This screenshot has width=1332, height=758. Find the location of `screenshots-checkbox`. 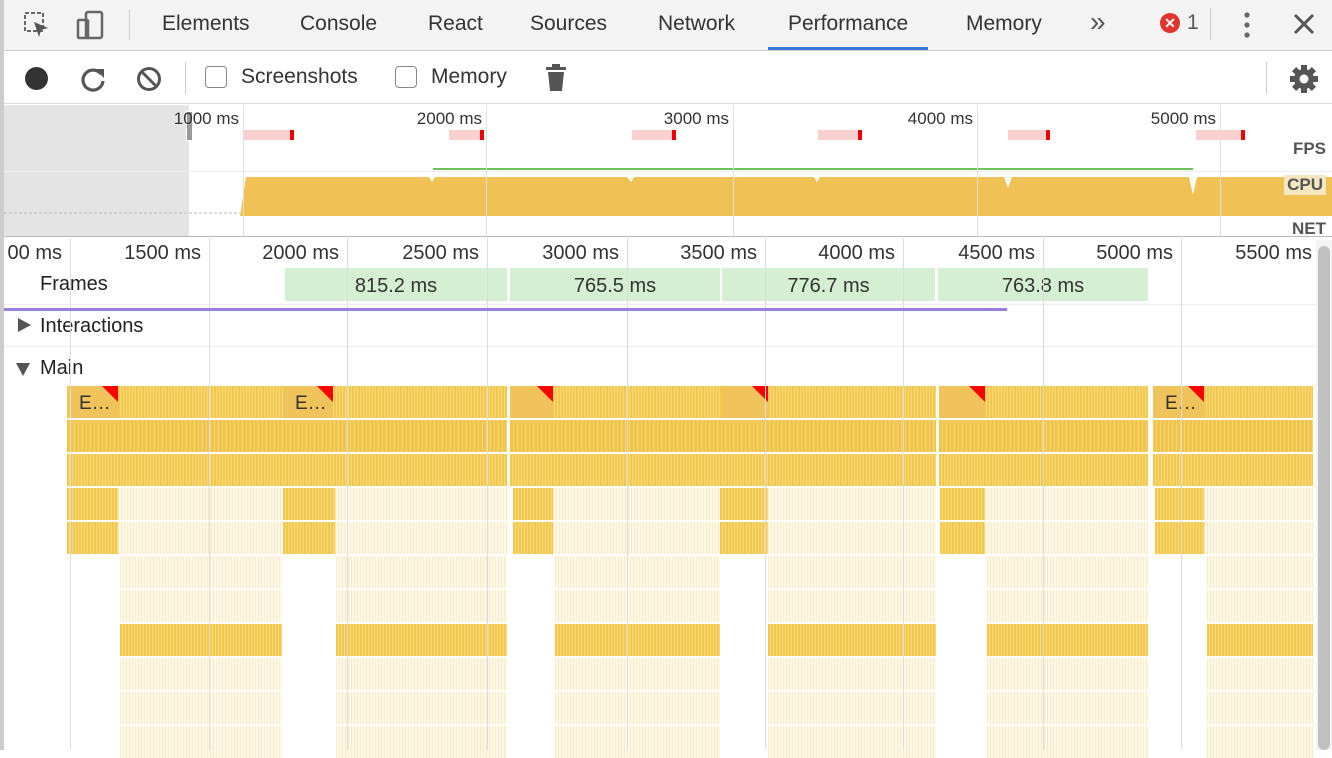

screenshots-checkbox is located at coordinates (216, 77).